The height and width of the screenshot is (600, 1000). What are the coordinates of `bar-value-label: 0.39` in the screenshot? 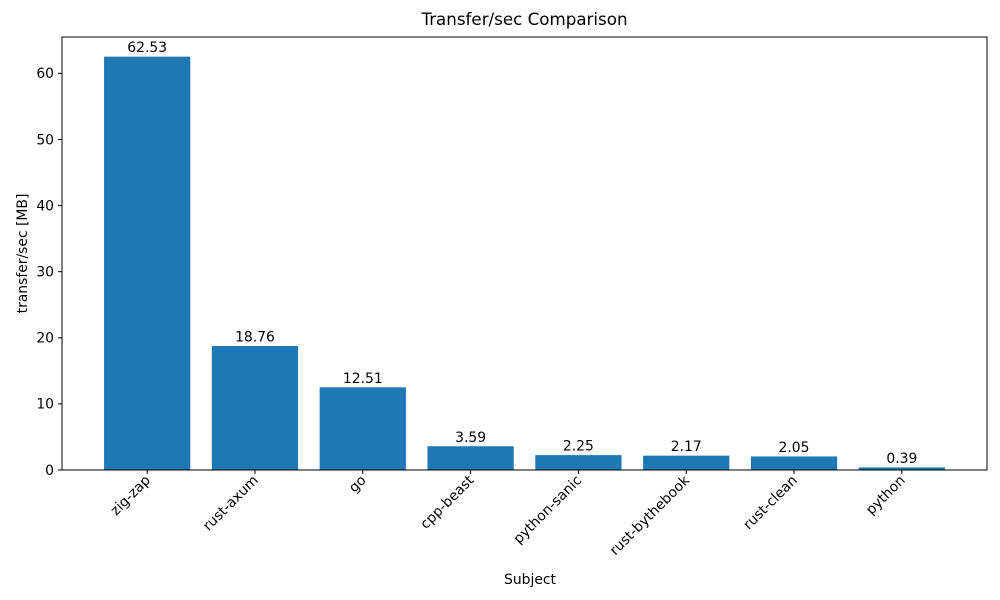 It's located at (901, 459).